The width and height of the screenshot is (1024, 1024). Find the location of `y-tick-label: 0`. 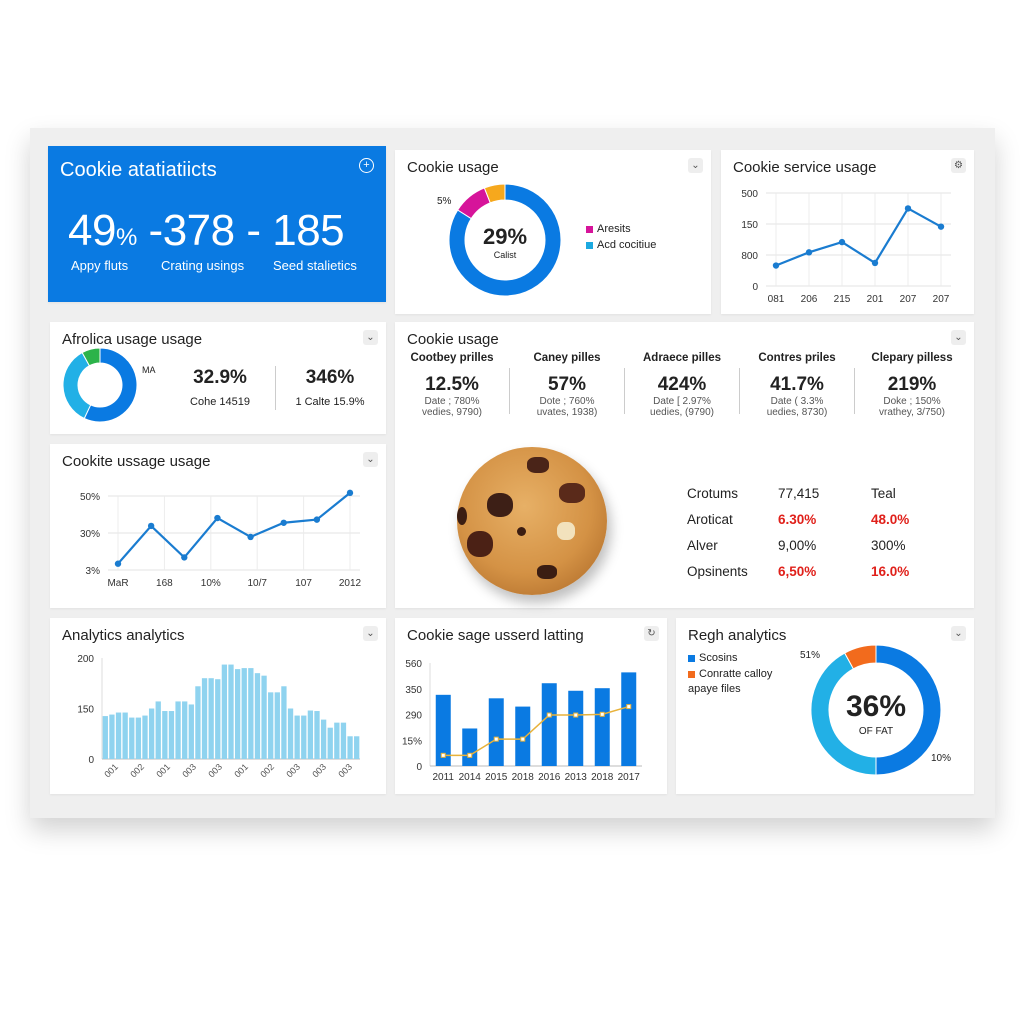

y-tick-label: 0 is located at coordinates (419, 767).